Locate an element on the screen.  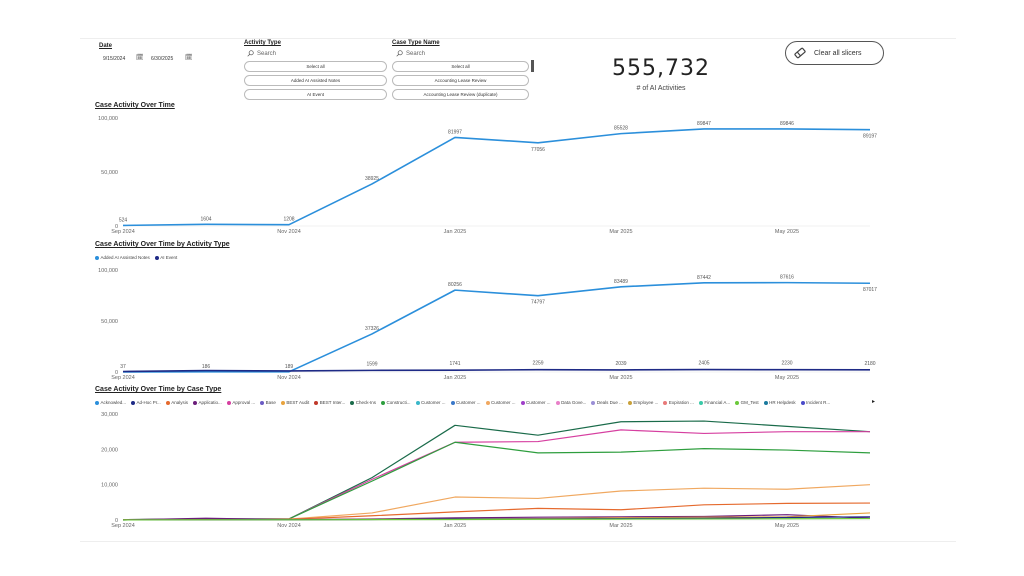
legend-item: GM_Test is located at coordinates (747, 402).